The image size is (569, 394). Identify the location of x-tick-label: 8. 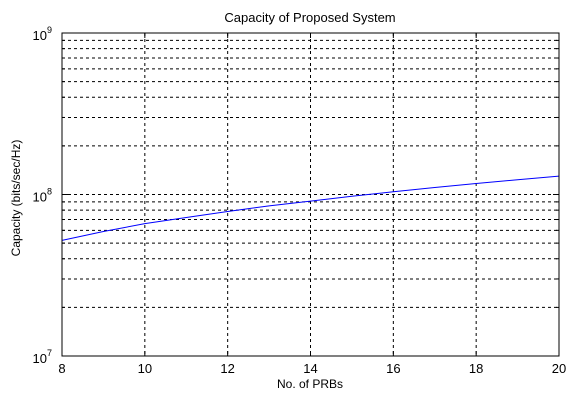
(61, 368).